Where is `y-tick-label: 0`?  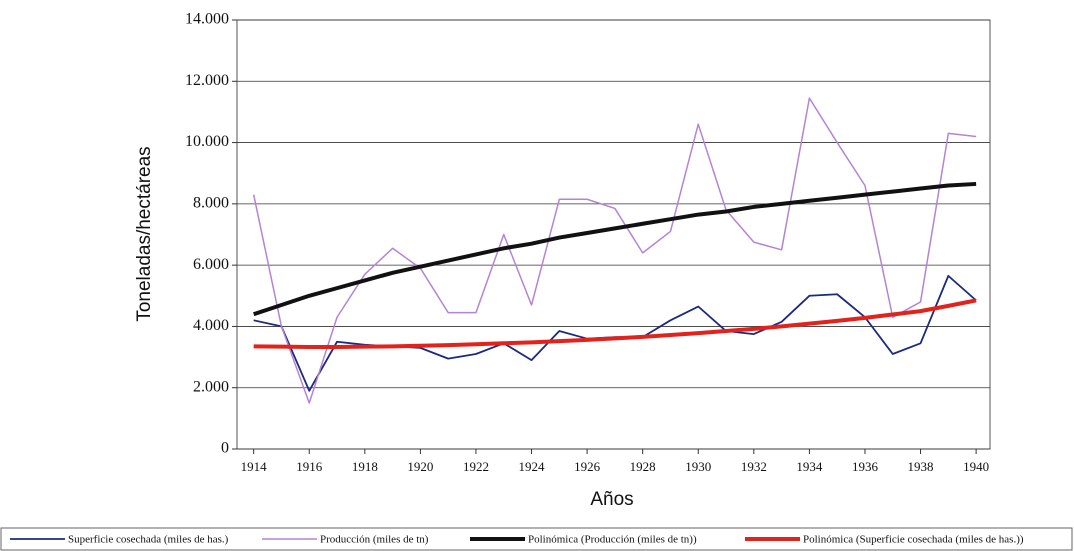
y-tick-label: 0 is located at coordinates (225, 448).